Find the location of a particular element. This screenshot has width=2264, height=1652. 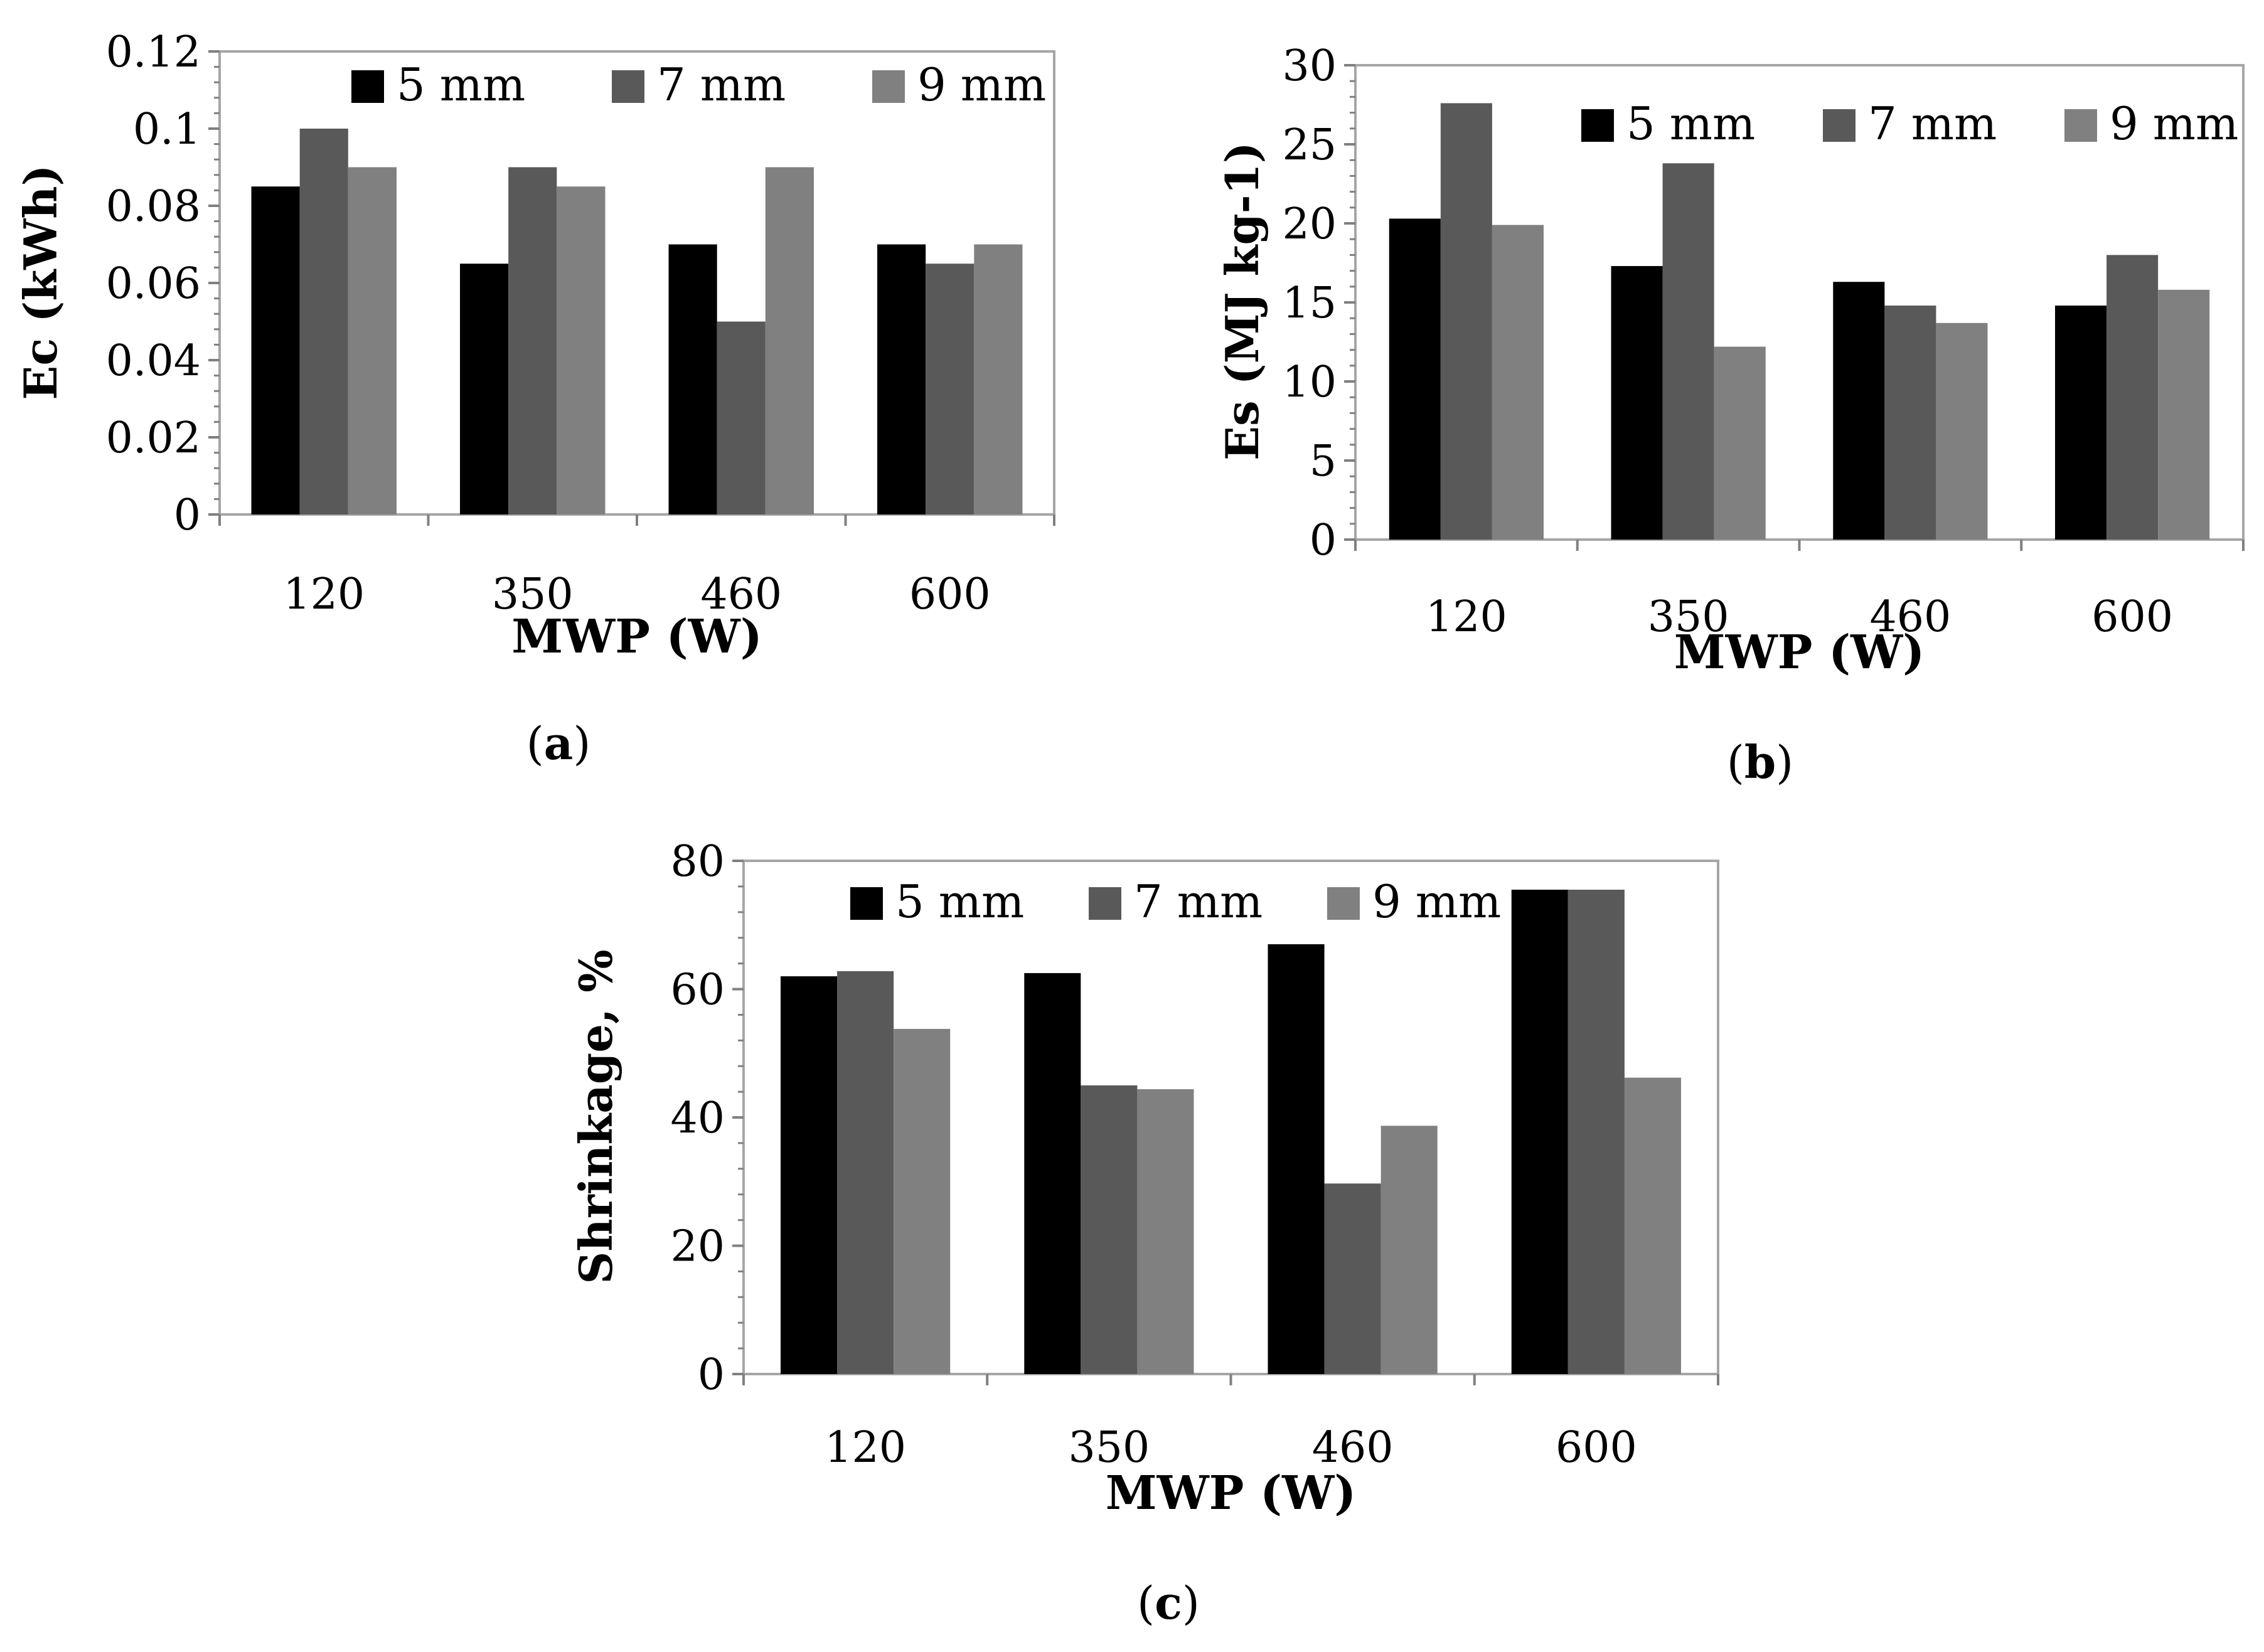

y-tick-label: 80 is located at coordinates (697, 862).